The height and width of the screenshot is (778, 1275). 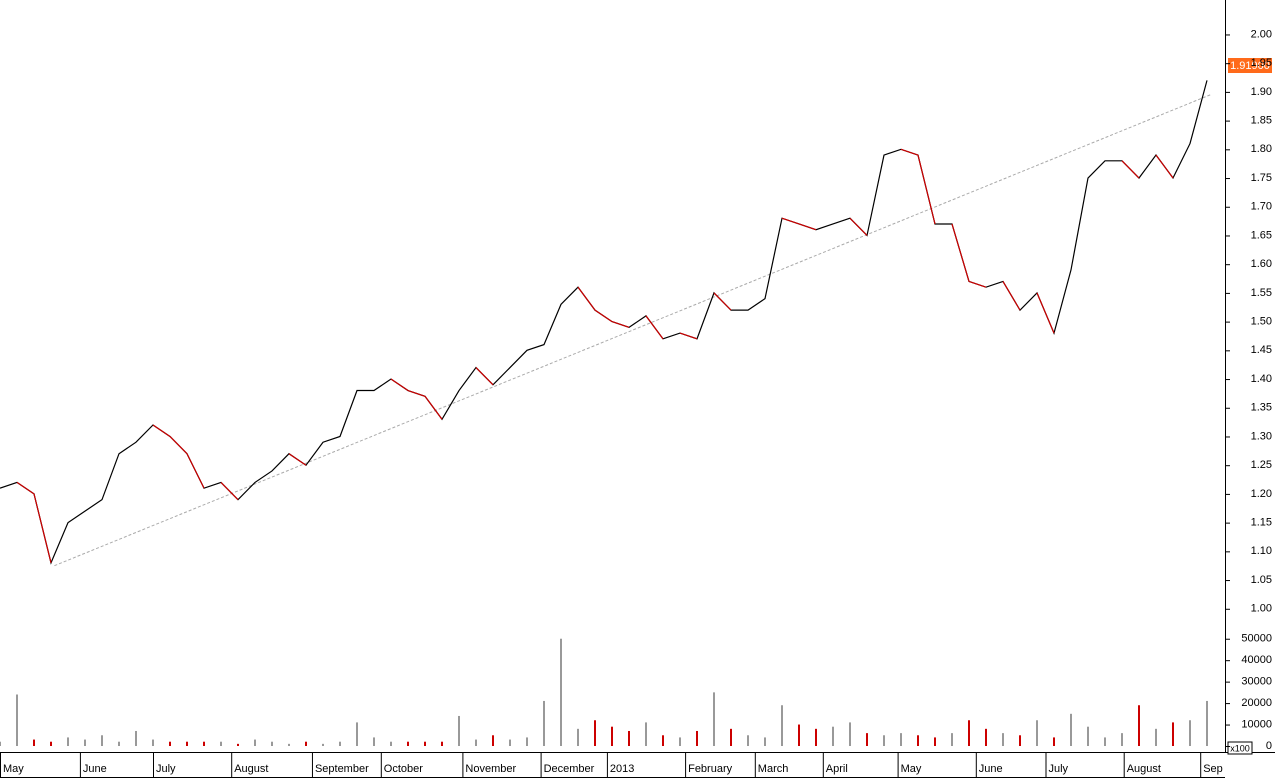 What do you see at coordinates (1240, 748) in the screenshot?
I see `volume-unit-label: x100` at bounding box center [1240, 748].